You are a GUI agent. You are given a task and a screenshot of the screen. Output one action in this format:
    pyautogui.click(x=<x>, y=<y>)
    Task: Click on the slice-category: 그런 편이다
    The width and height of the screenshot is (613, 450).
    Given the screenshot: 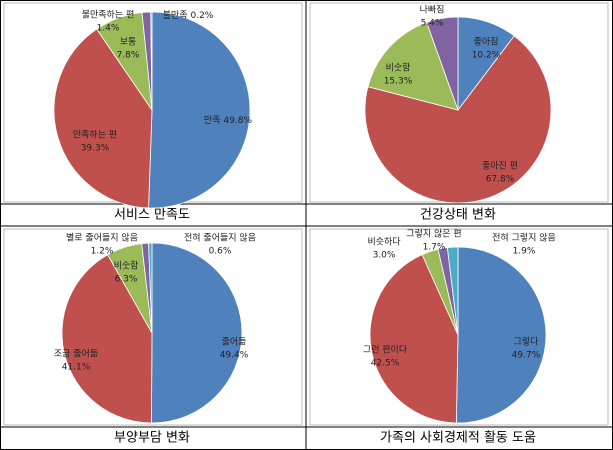 What is the action you would take?
    pyautogui.click(x=385, y=350)
    